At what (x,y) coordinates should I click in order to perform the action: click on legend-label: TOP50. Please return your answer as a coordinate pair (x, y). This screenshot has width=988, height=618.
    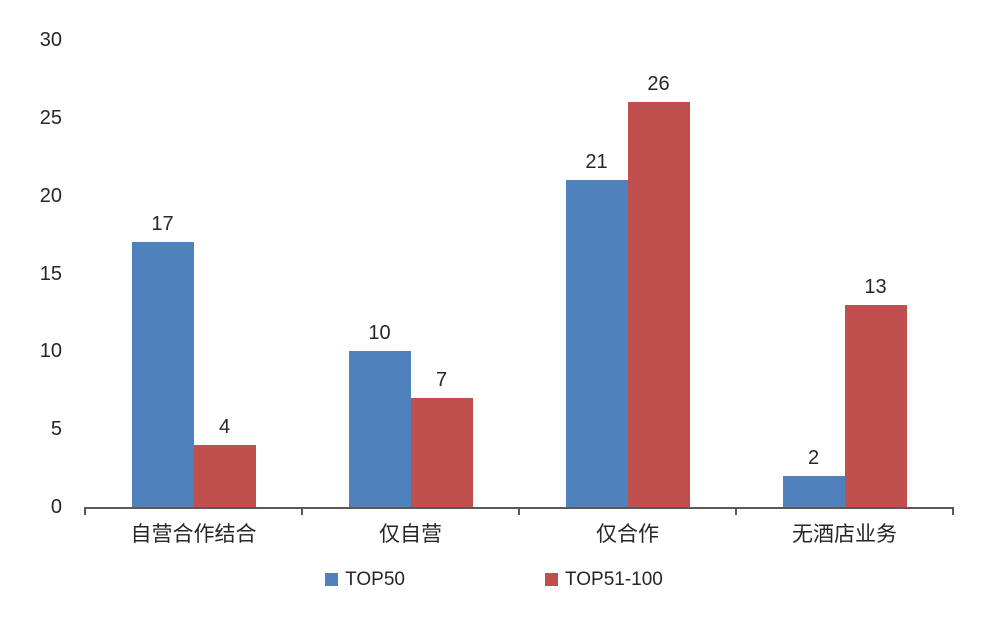
    Looking at the image, I should click on (375, 579).